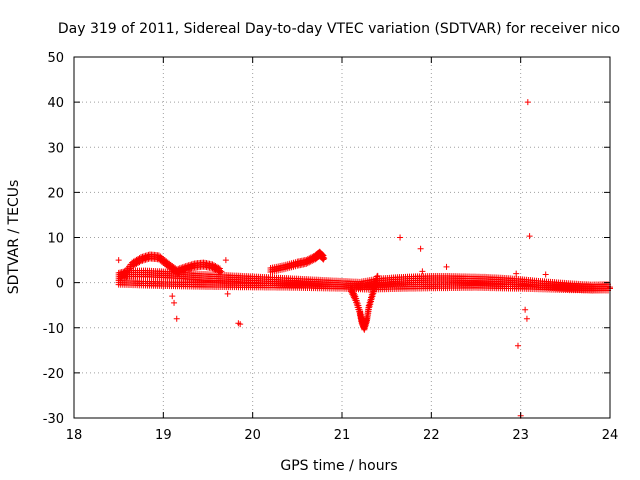 This screenshot has height=480, width=640. Describe the element at coordinates (55, 103) in the screenshot. I see `y-tick-label: 40` at that location.